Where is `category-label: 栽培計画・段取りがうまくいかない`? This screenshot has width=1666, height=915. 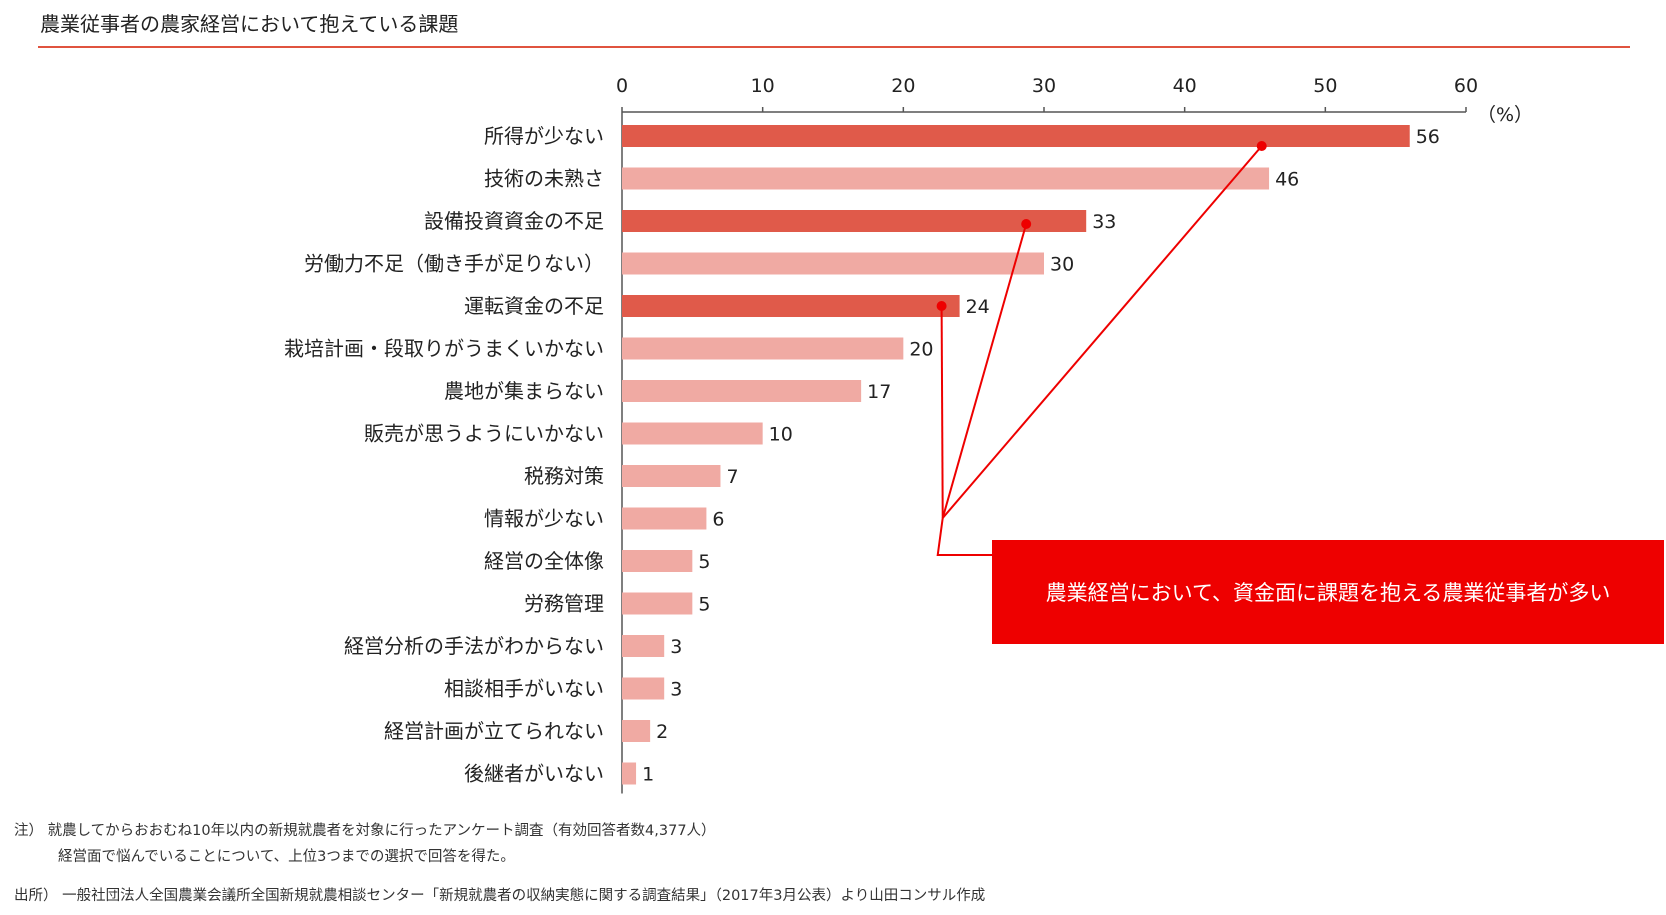 category-label: 栽培計画・段取りがうまくいかない is located at coordinates (444, 349).